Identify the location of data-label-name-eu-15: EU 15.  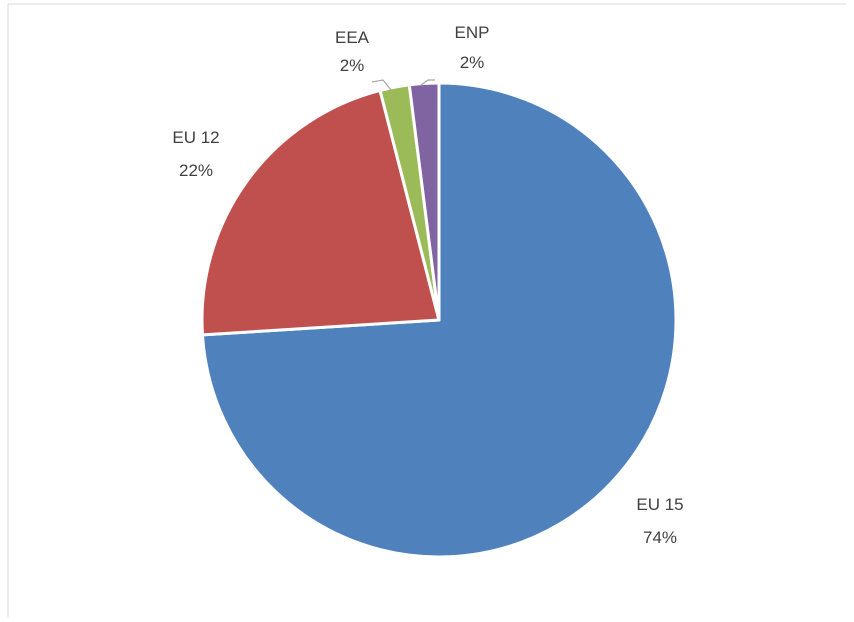
(659, 504).